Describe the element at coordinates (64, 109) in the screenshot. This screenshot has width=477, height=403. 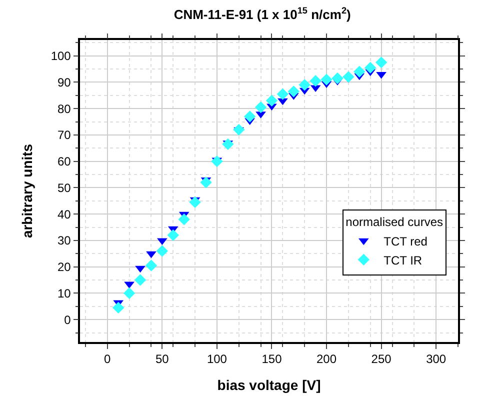
I see `y-tick-label: 80` at that location.